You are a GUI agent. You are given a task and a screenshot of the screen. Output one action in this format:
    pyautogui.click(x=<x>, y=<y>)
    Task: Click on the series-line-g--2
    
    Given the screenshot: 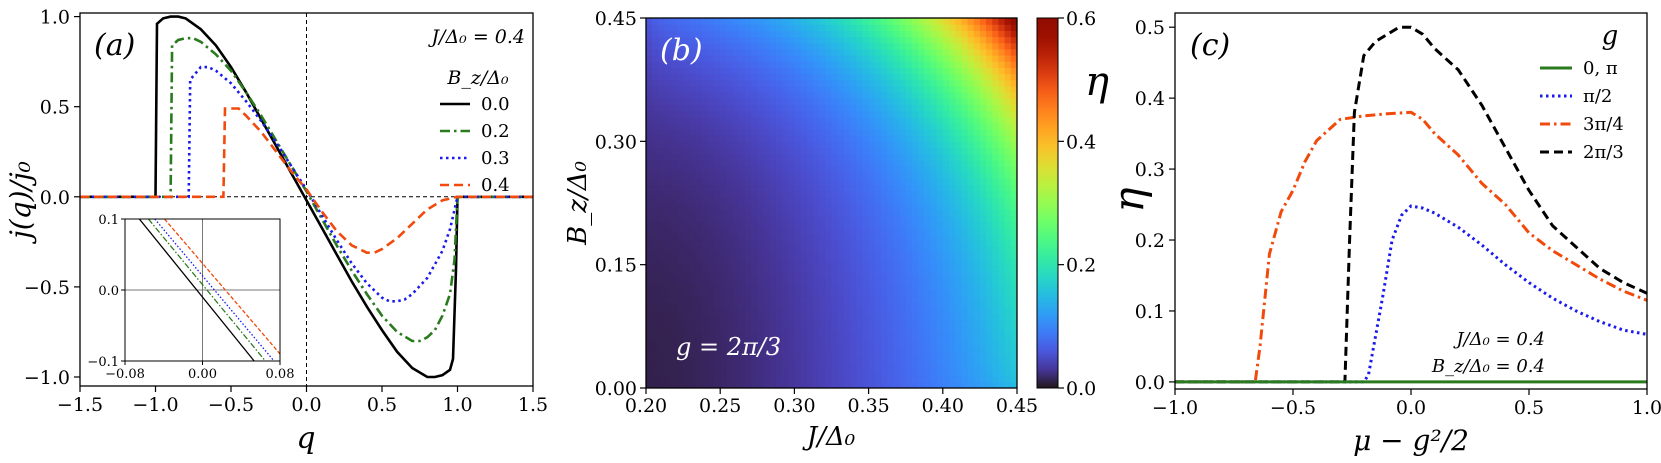 What is the action you would take?
    pyautogui.click(x=1411, y=294)
    